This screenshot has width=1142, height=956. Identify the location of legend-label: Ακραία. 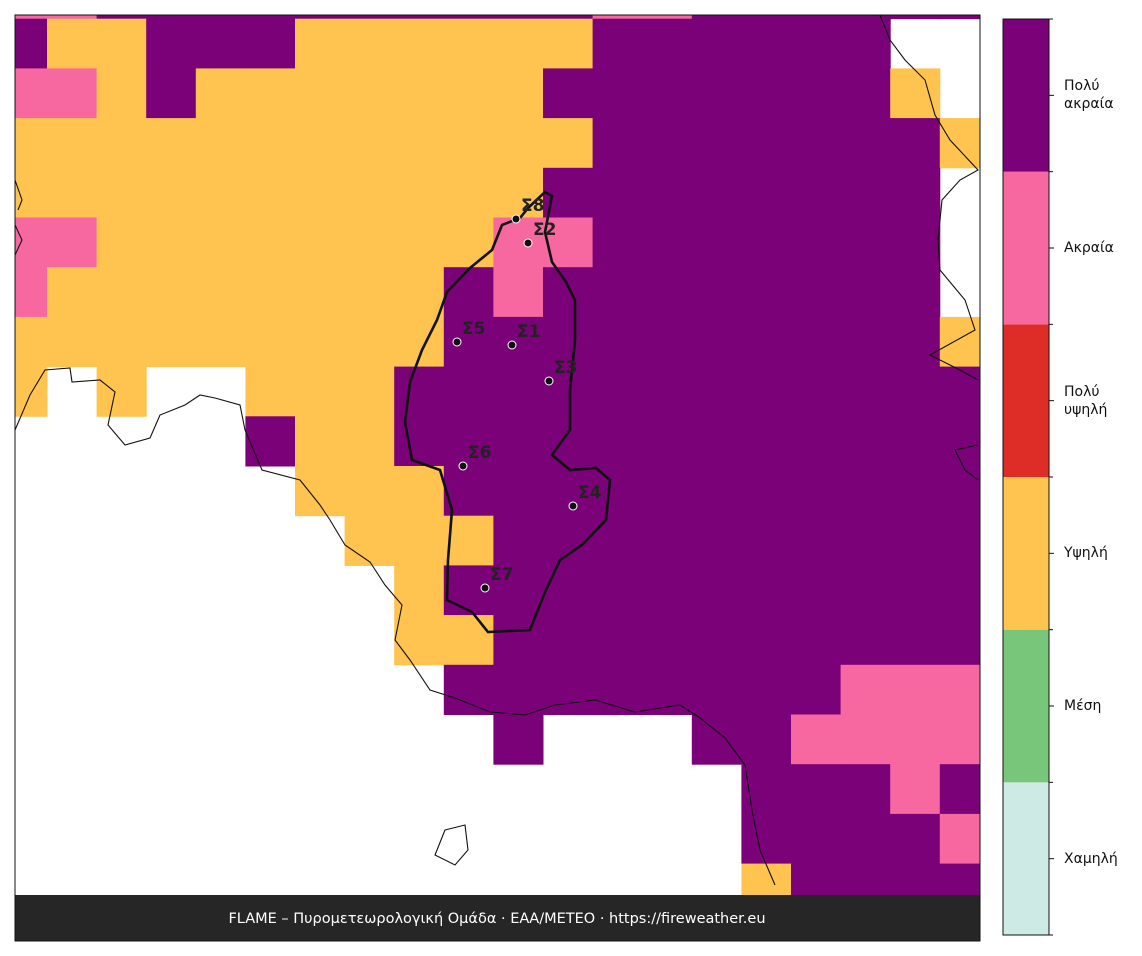
(1089, 248).